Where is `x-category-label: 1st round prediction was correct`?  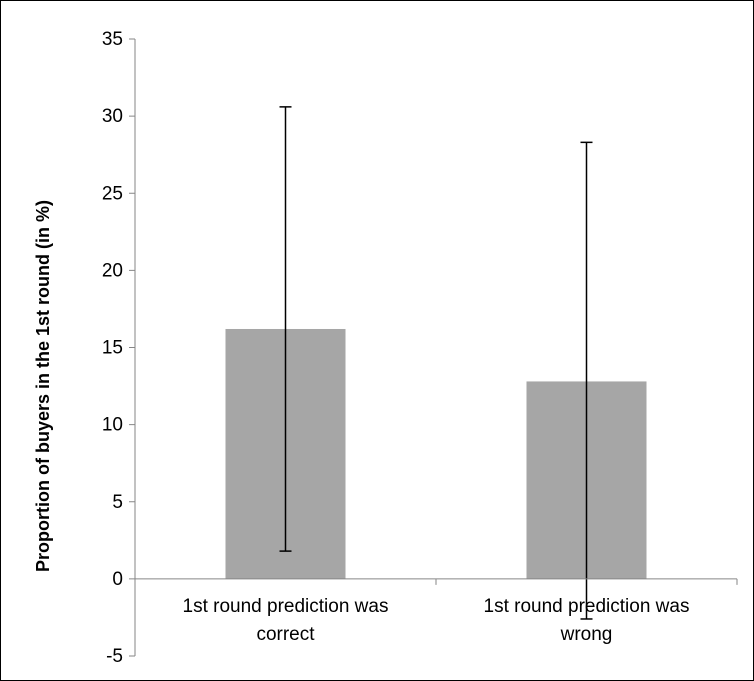 x-category-label: 1st round prediction was correct is located at coordinates (286, 620).